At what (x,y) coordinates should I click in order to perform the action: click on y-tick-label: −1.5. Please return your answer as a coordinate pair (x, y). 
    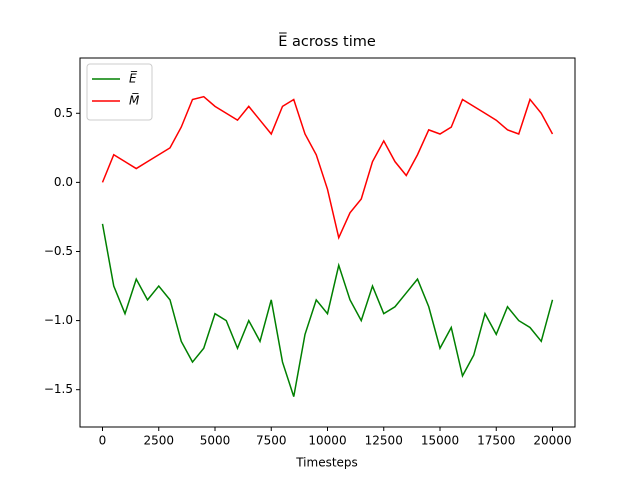
    Looking at the image, I should click on (58, 389).